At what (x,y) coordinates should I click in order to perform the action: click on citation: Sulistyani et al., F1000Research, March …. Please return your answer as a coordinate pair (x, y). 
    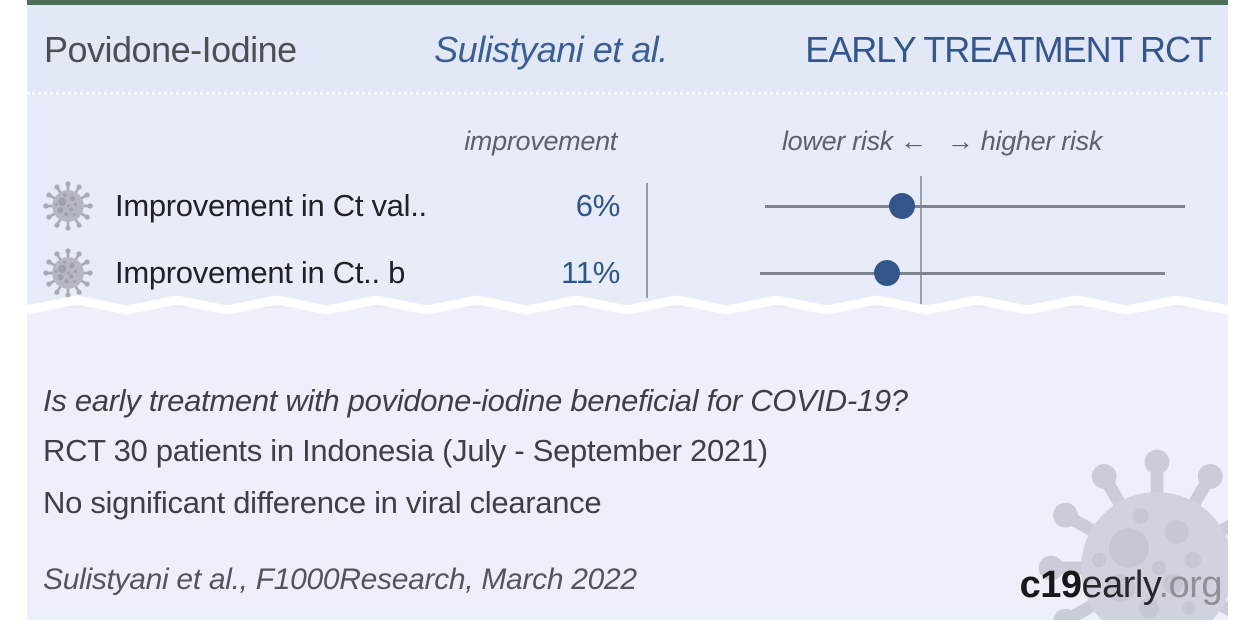
    Looking at the image, I should click on (340, 579).